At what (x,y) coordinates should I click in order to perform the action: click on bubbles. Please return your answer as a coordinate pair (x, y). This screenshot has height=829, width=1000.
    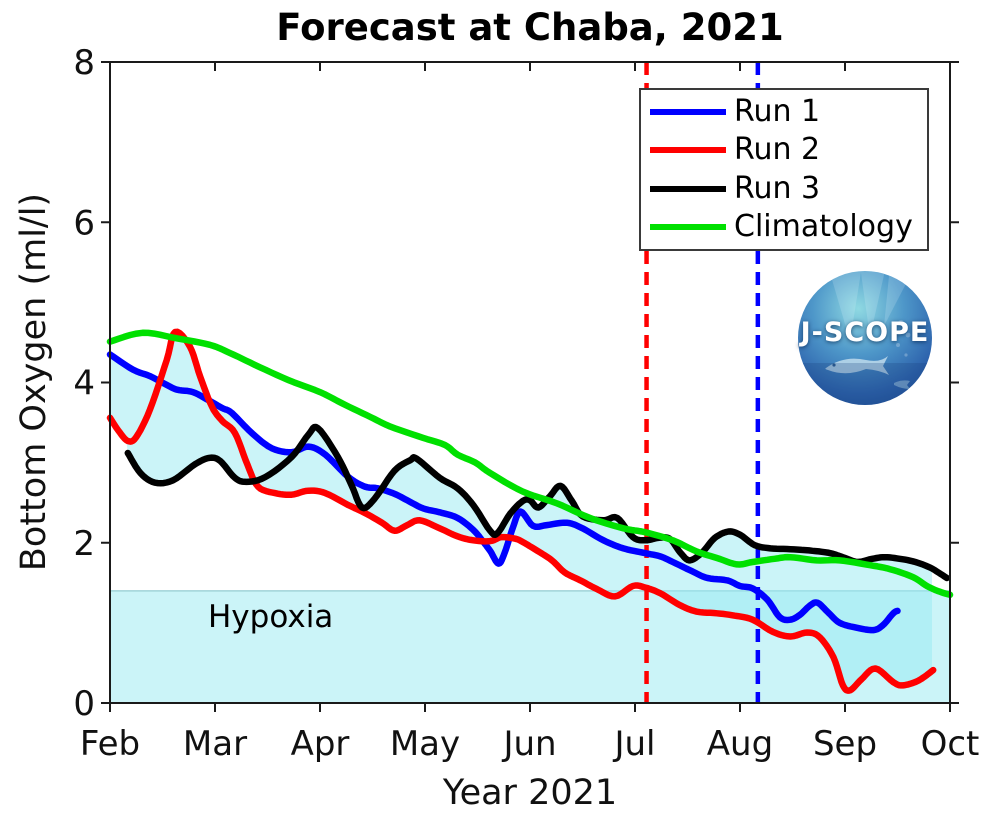
    Looking at the image, I should click on (903, 338).